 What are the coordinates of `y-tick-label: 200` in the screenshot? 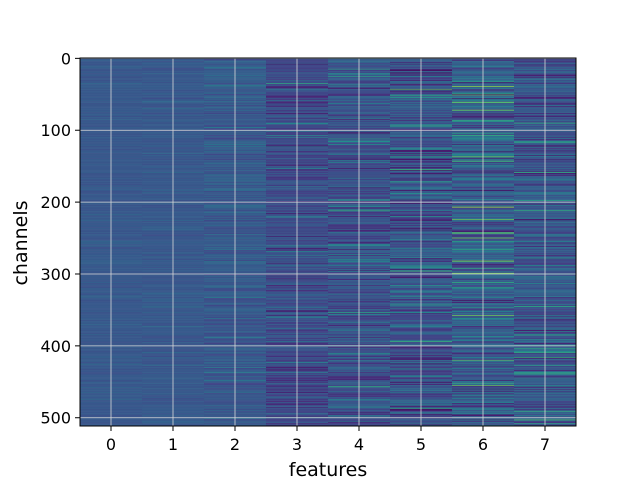 It's located at (55, 202).